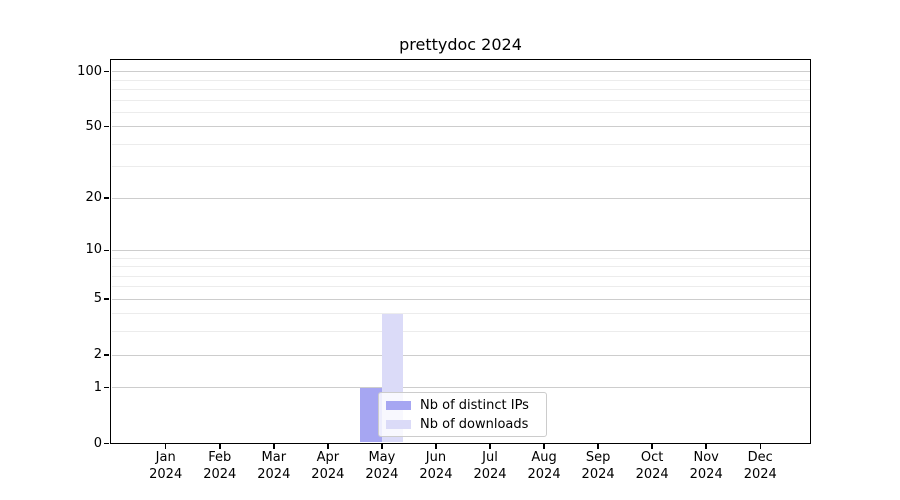 This screenshot has width=900, height=500. Describe the element at coordinates (220, 457) in the screenshot. I see `x-tick-month: Feb` at that location.